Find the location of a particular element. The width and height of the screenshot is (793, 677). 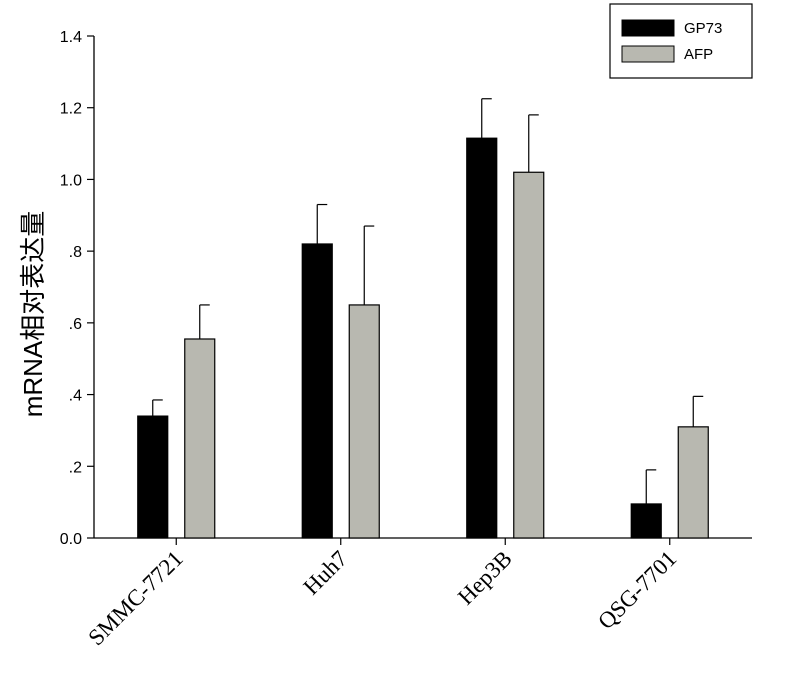

y-tick-label: .6 is located at coordinates (75, 324).